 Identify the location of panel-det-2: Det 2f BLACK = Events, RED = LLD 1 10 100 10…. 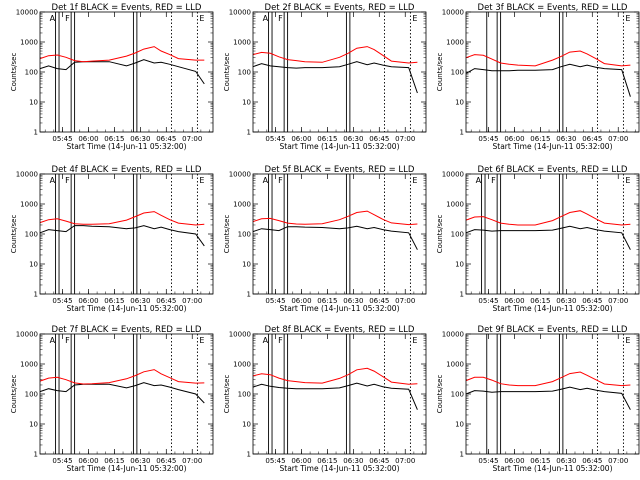
(325, 77).